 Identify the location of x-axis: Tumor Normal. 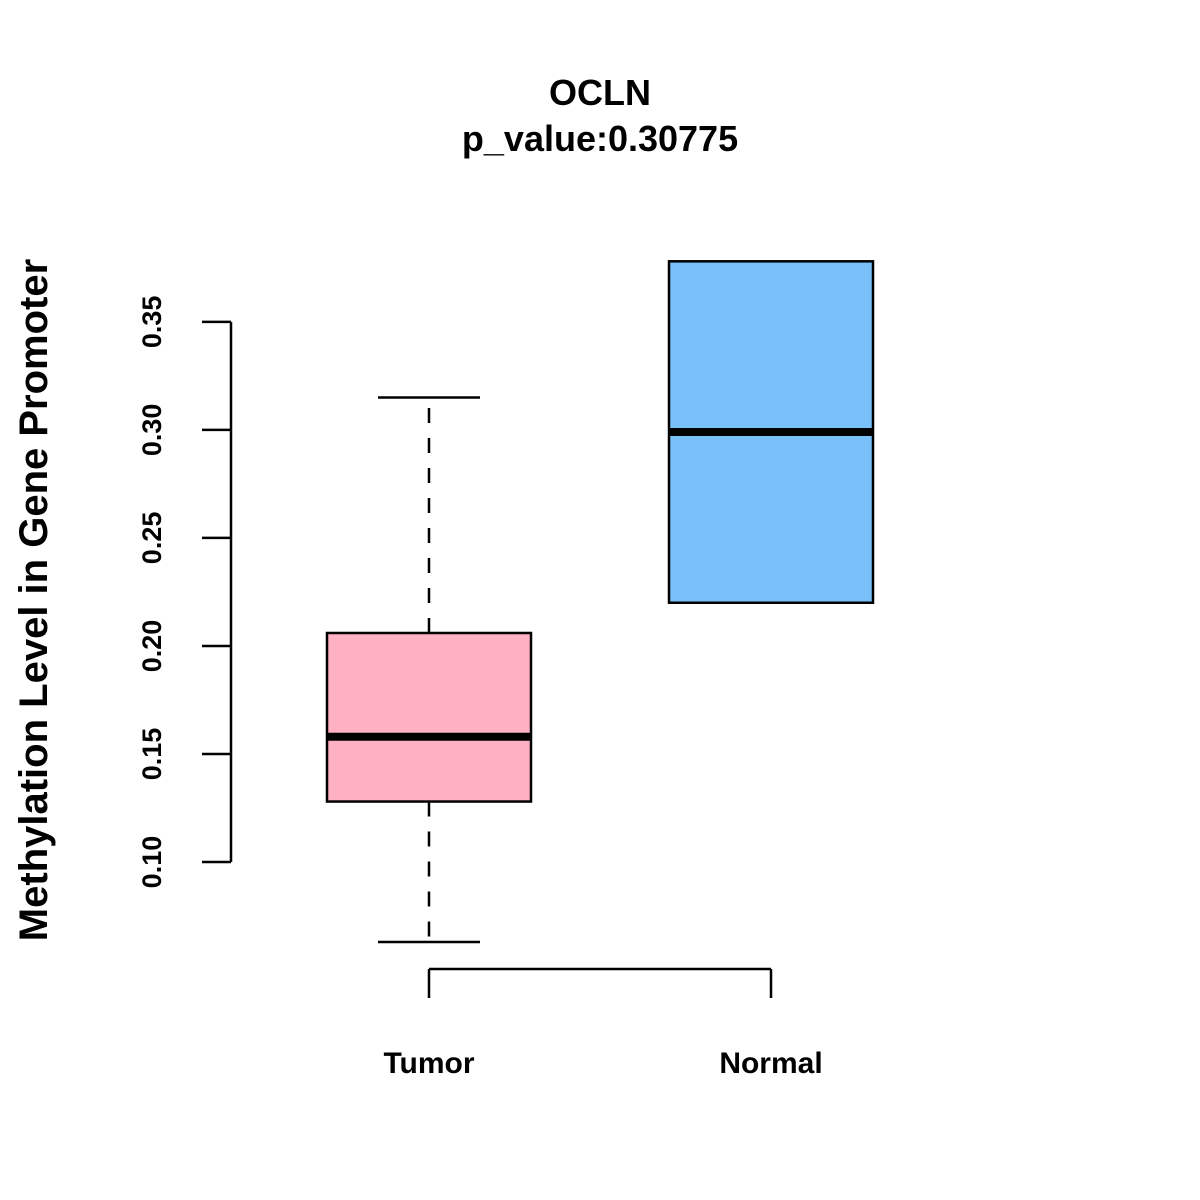
(603, 1023).